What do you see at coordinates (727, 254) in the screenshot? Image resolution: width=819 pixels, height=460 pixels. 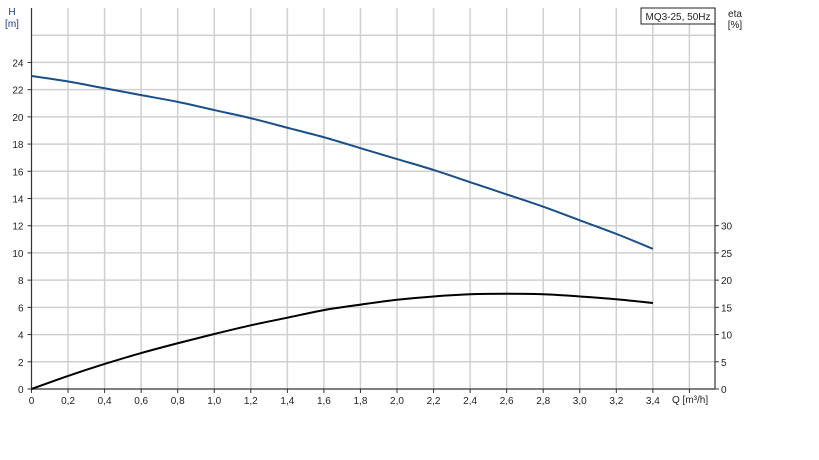 I see `y2-tick-label: 25` at bounding box center [727, 254].